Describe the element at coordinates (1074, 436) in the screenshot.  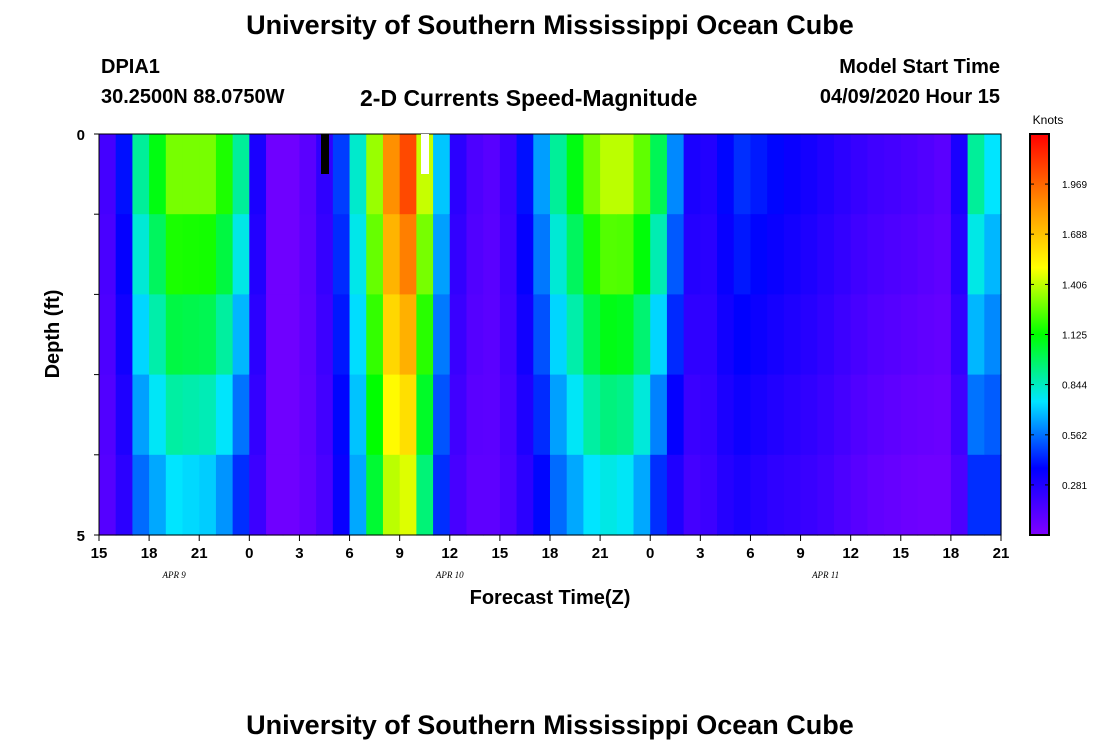
I see `colorbar-tick-label: 0.562` at that location.